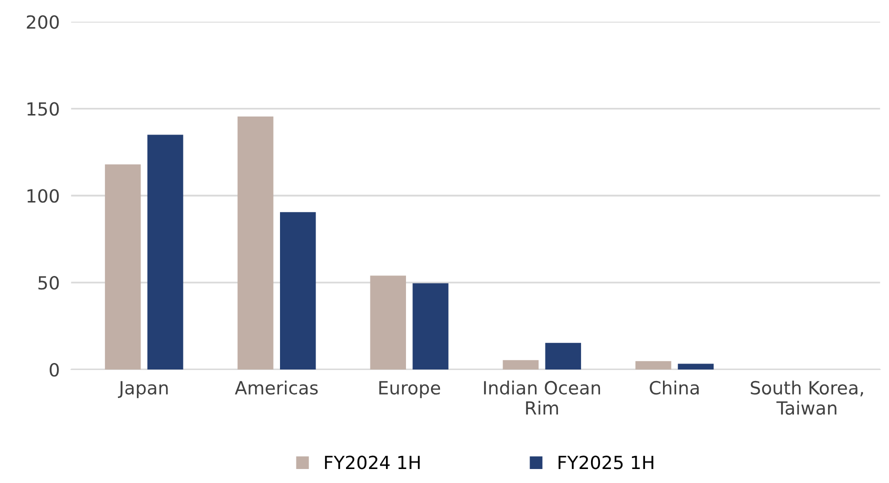  What do you see at coordinates (542, 397) in the screenshot?
I see `x-tick-label: Indian Ocean Rim` at bounding box center [542, 397].